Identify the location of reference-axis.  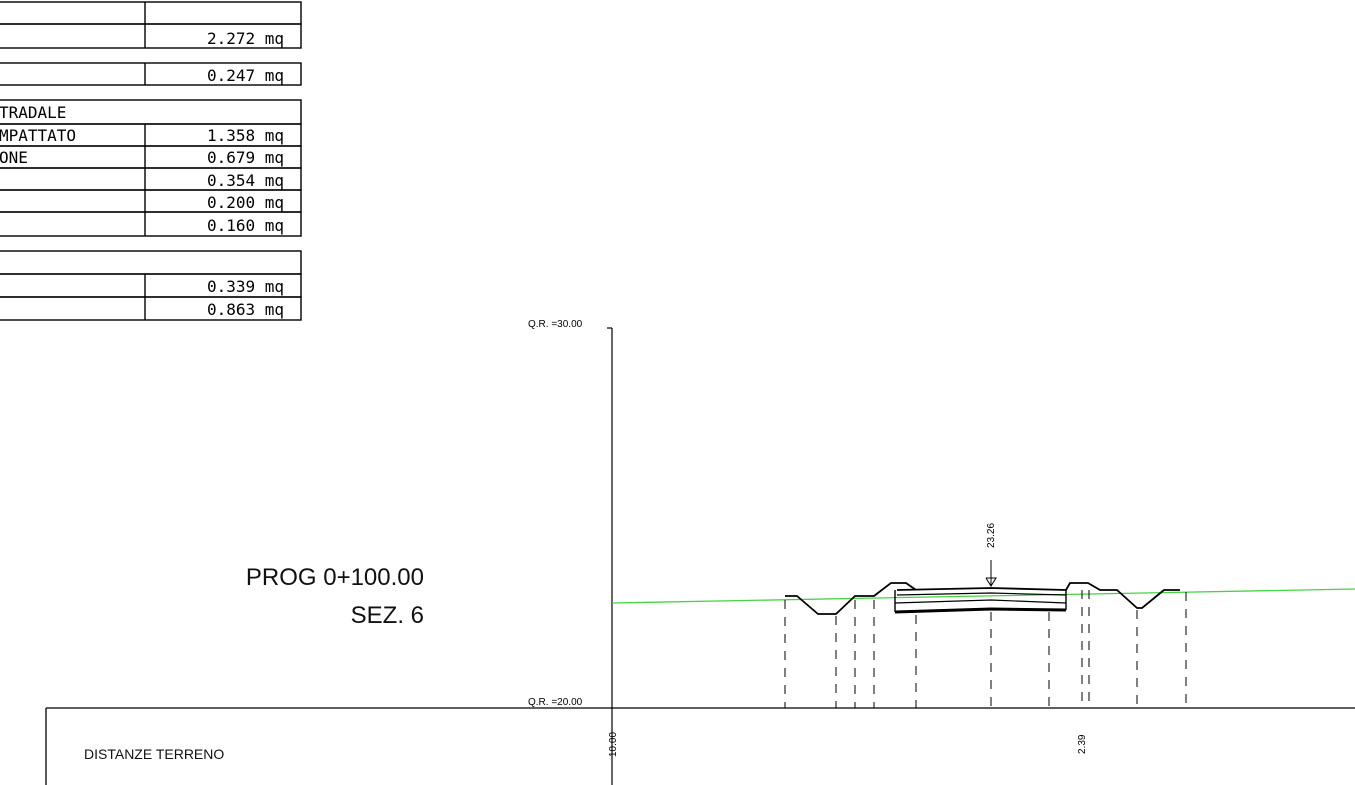
(610, 556).